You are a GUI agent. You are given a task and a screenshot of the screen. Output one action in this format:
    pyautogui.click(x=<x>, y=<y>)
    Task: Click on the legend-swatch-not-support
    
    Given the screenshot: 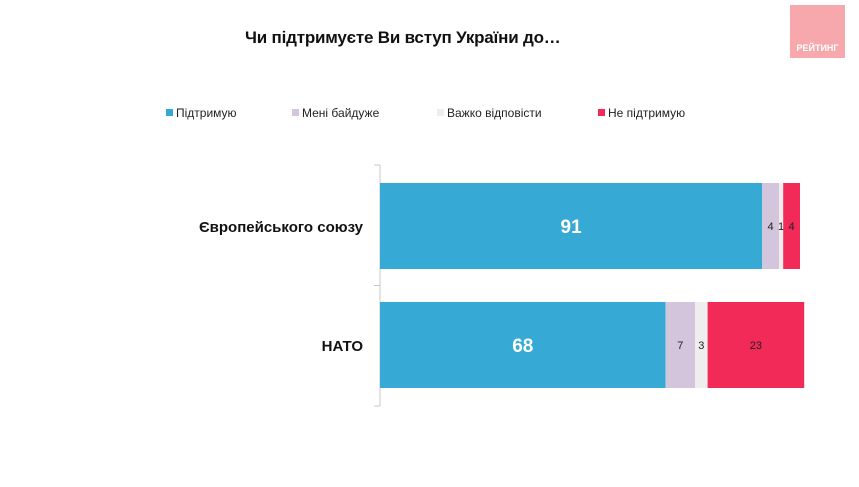 What is the action you would take?
    pyautogui.click(x=601, y=113)
    